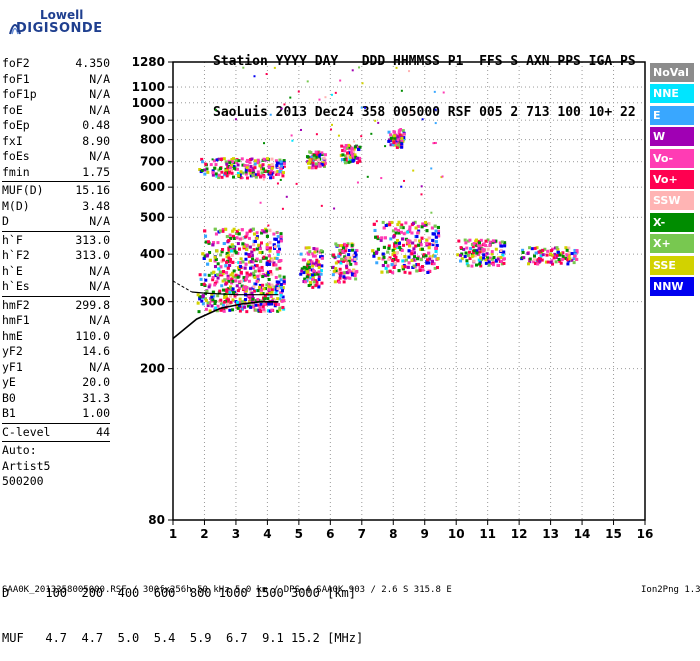 The width and height of the screenshot is (700, 661). I want to click on param-label: yE, so click(9, 382).